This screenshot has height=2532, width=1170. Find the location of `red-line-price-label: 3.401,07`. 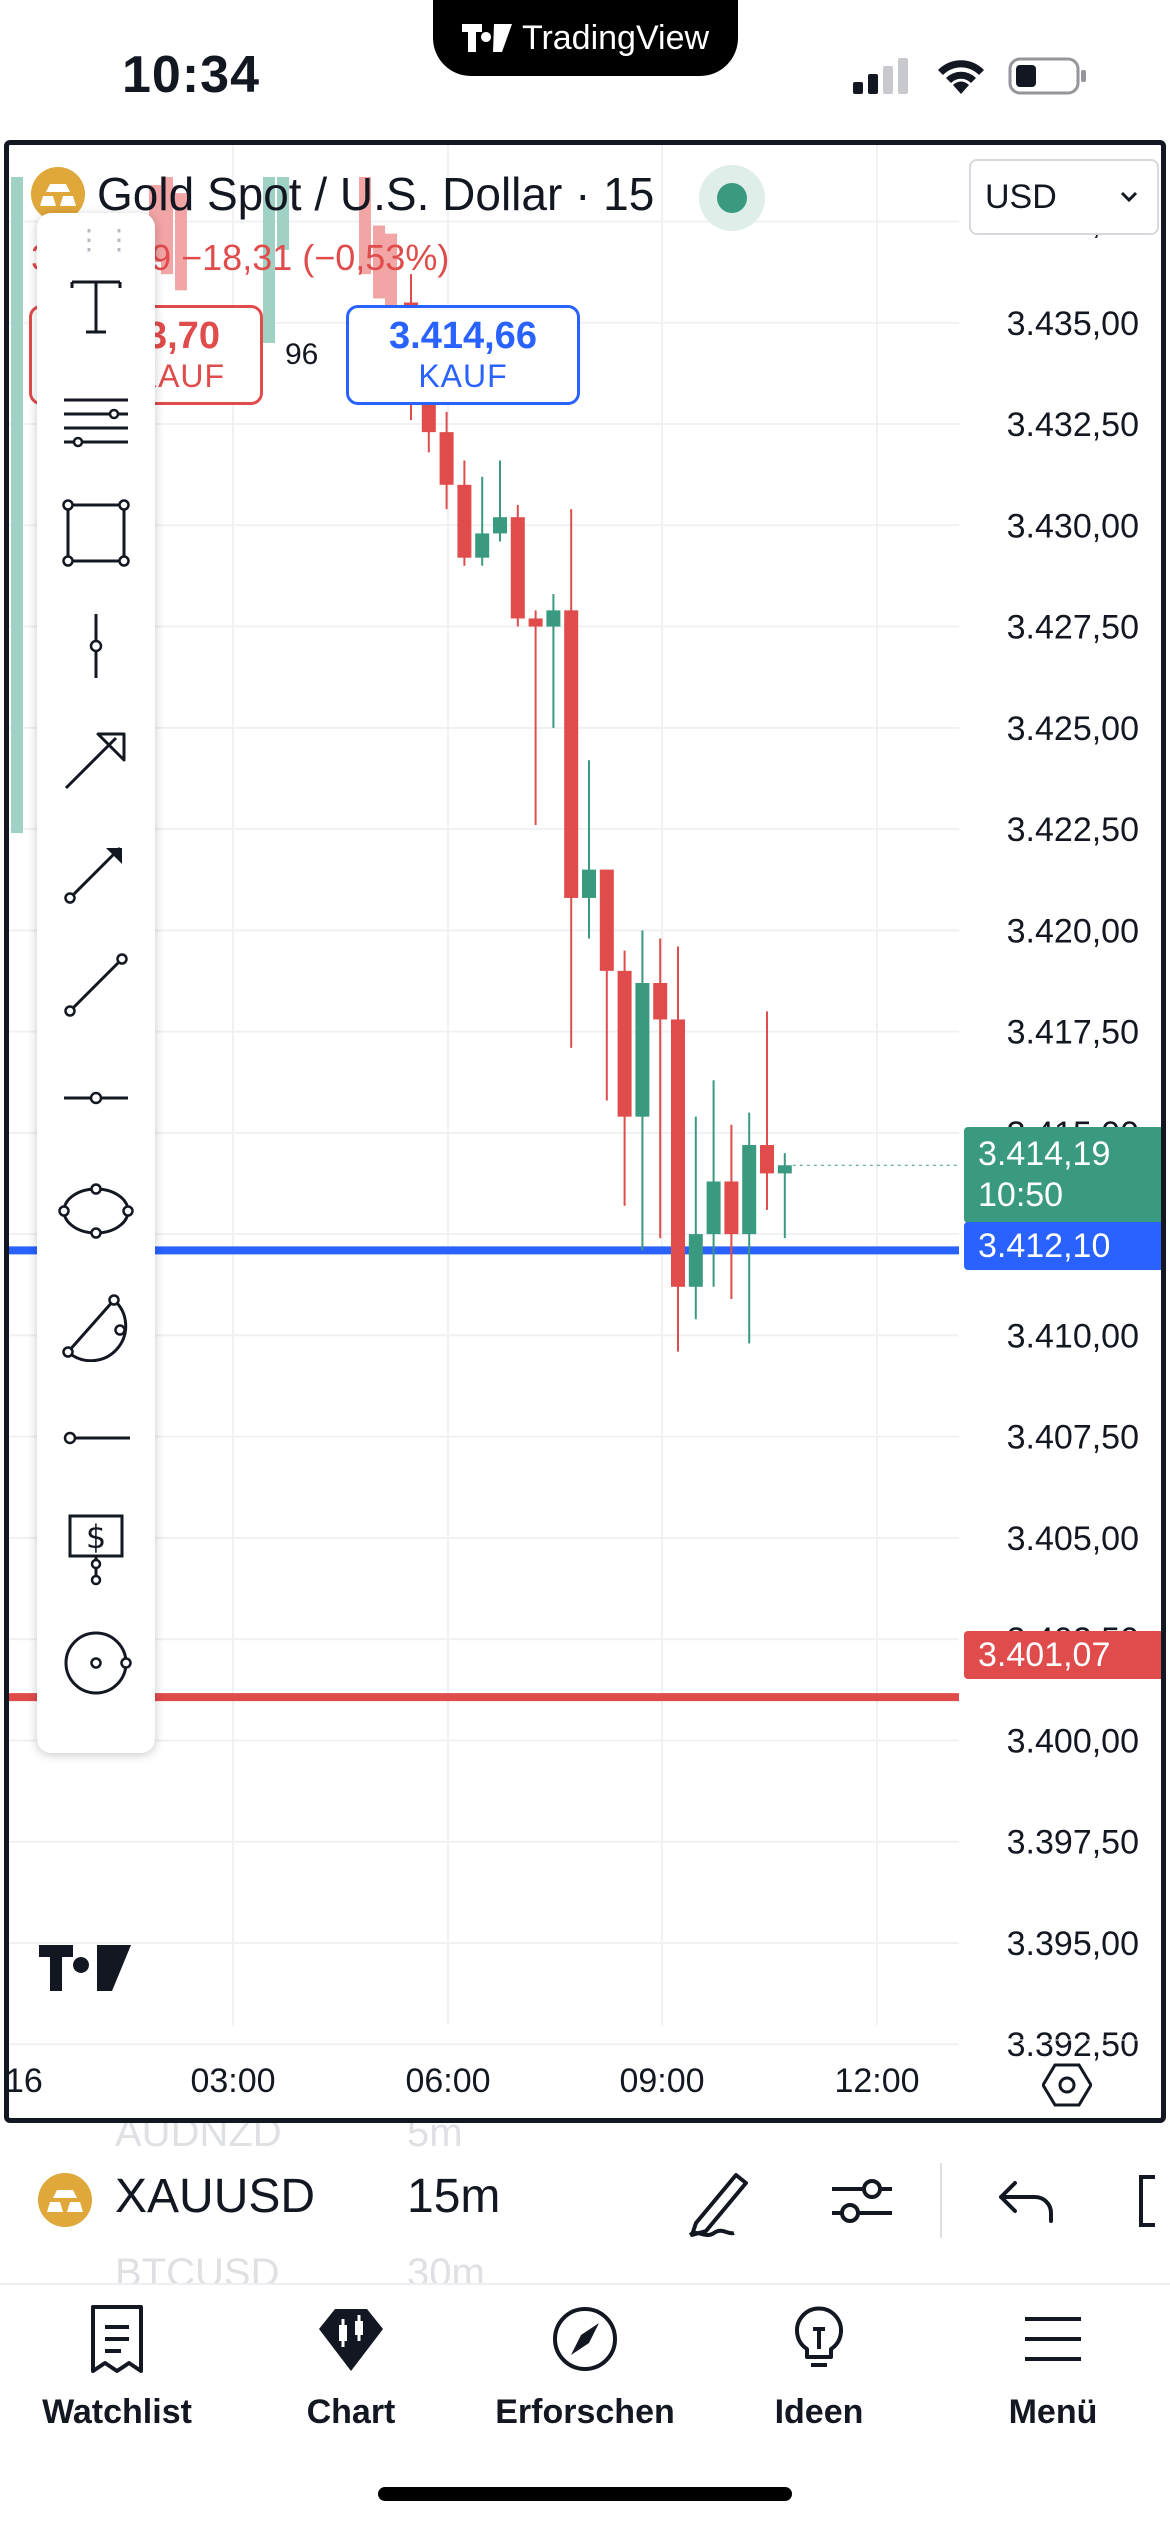

red-line-price-label: 3.401,07 is located at coordinates (1062, 1655).